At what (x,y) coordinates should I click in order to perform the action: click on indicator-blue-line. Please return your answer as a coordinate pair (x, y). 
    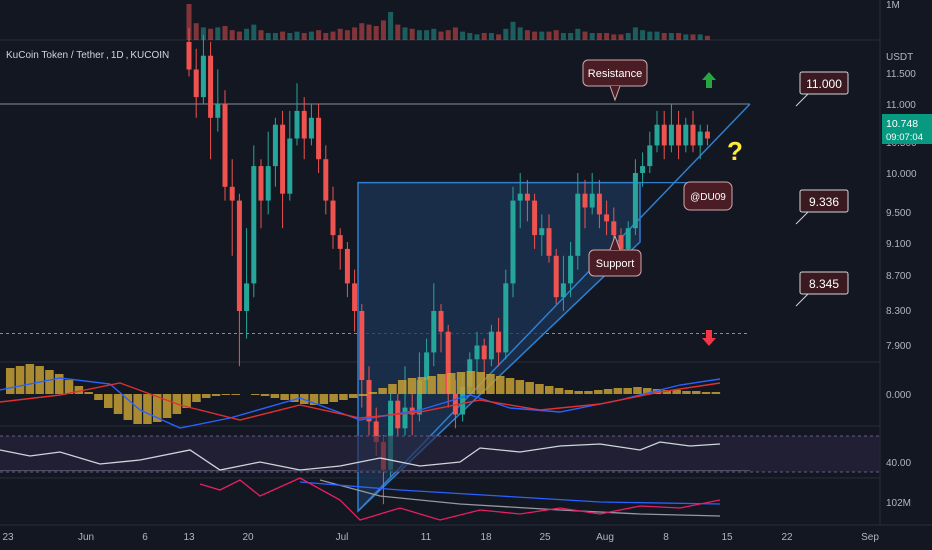
    Looking at the image, I should click on (510, 493).